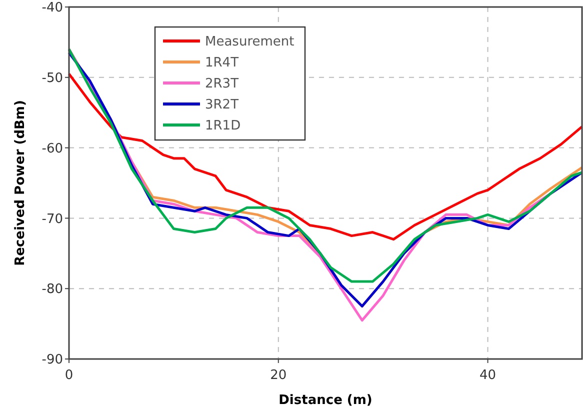  What do you see at coordinates (20, 183) in the screenshot?
I see `y-axis-title: Received Power (dBm)` at bounding box center [20, 183].